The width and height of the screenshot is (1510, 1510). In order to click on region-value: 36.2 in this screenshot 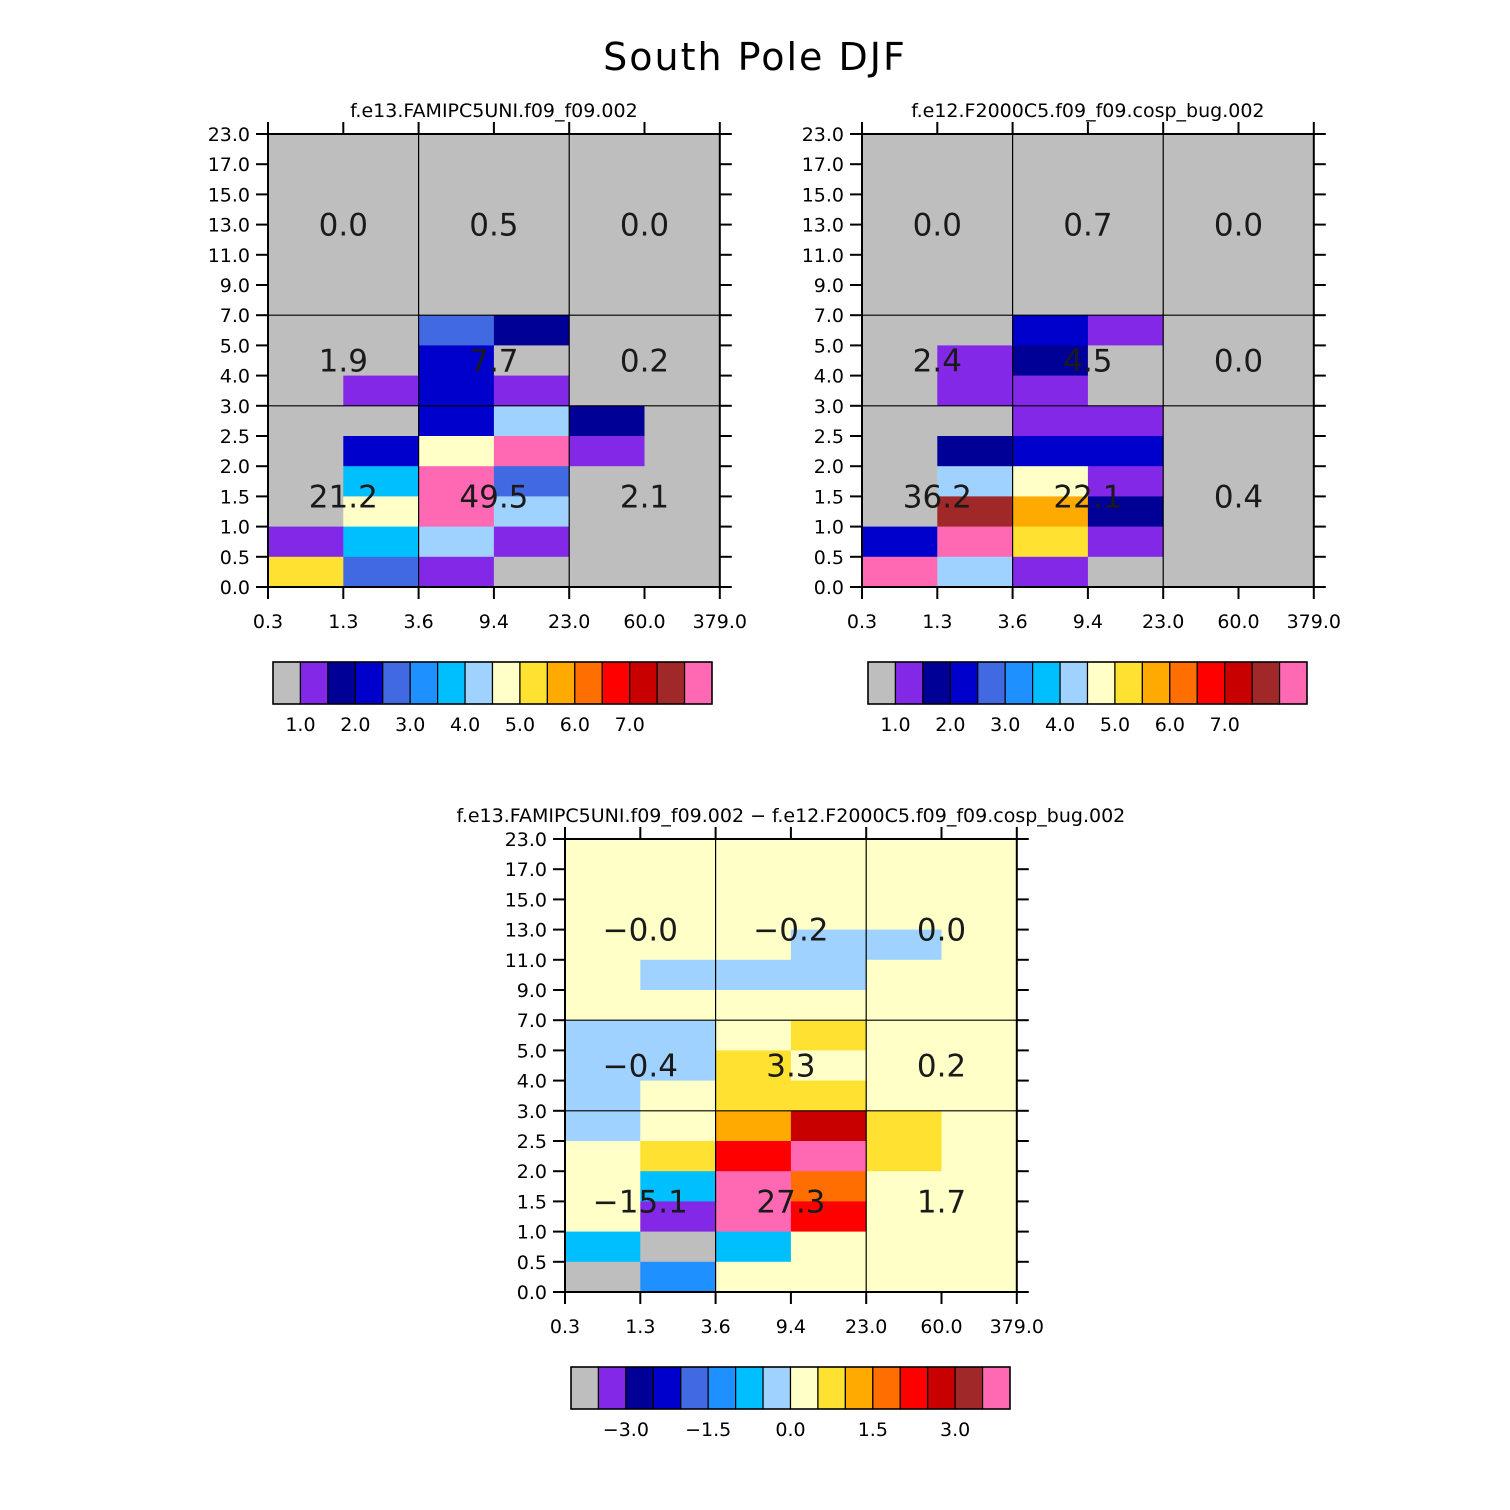, I will do `click(937, 497)`.